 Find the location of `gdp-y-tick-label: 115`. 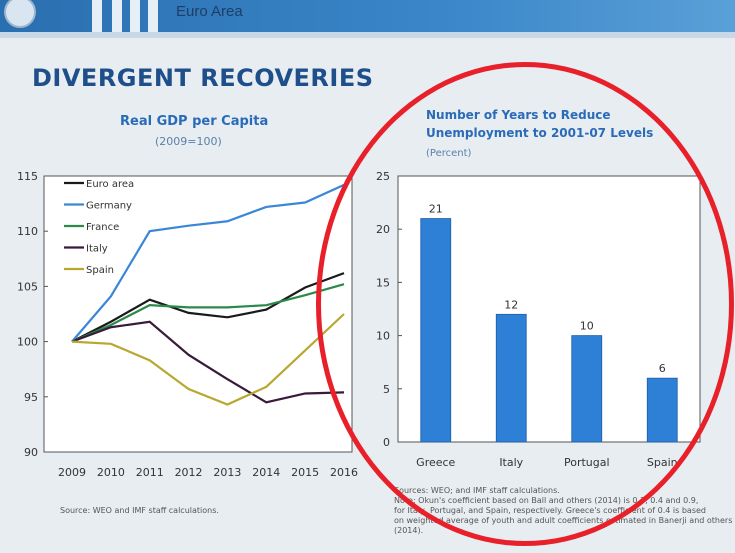

gdp-y-tick-label: 115 is located at coordinates (27, 176).